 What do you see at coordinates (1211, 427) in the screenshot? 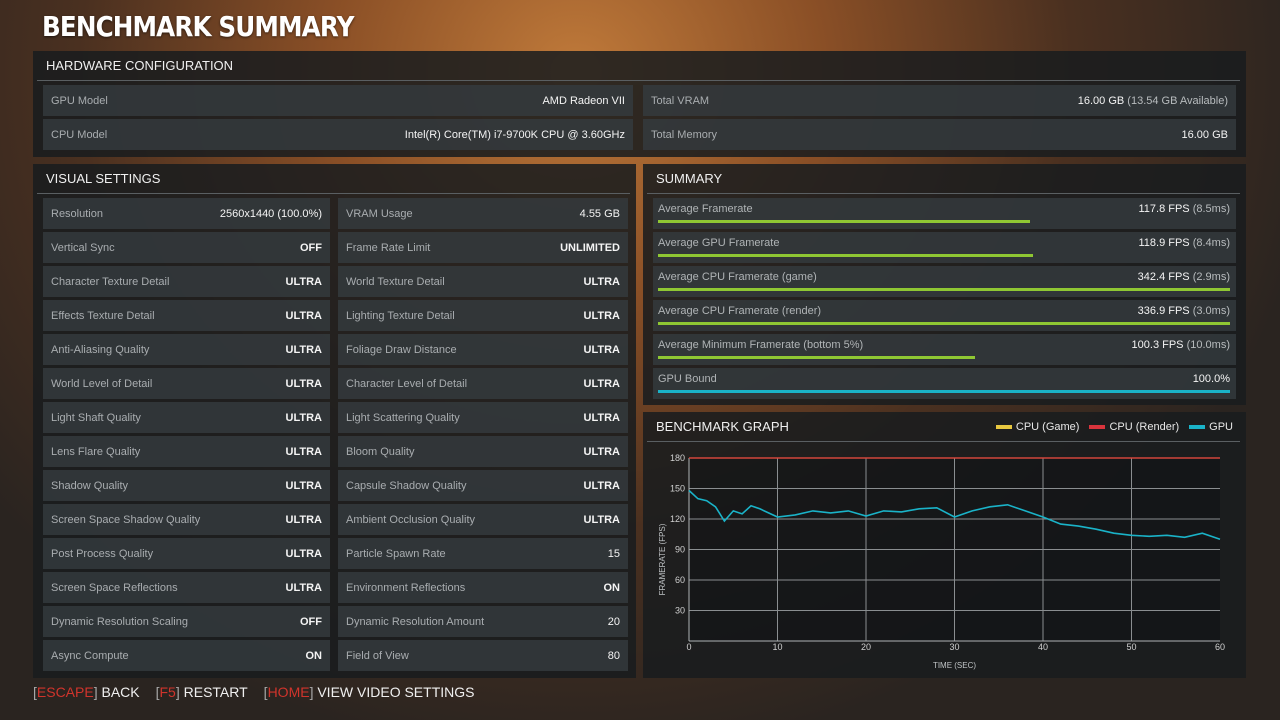
I see `legend-gpu: GPU` at bounding box center [1211, 427].